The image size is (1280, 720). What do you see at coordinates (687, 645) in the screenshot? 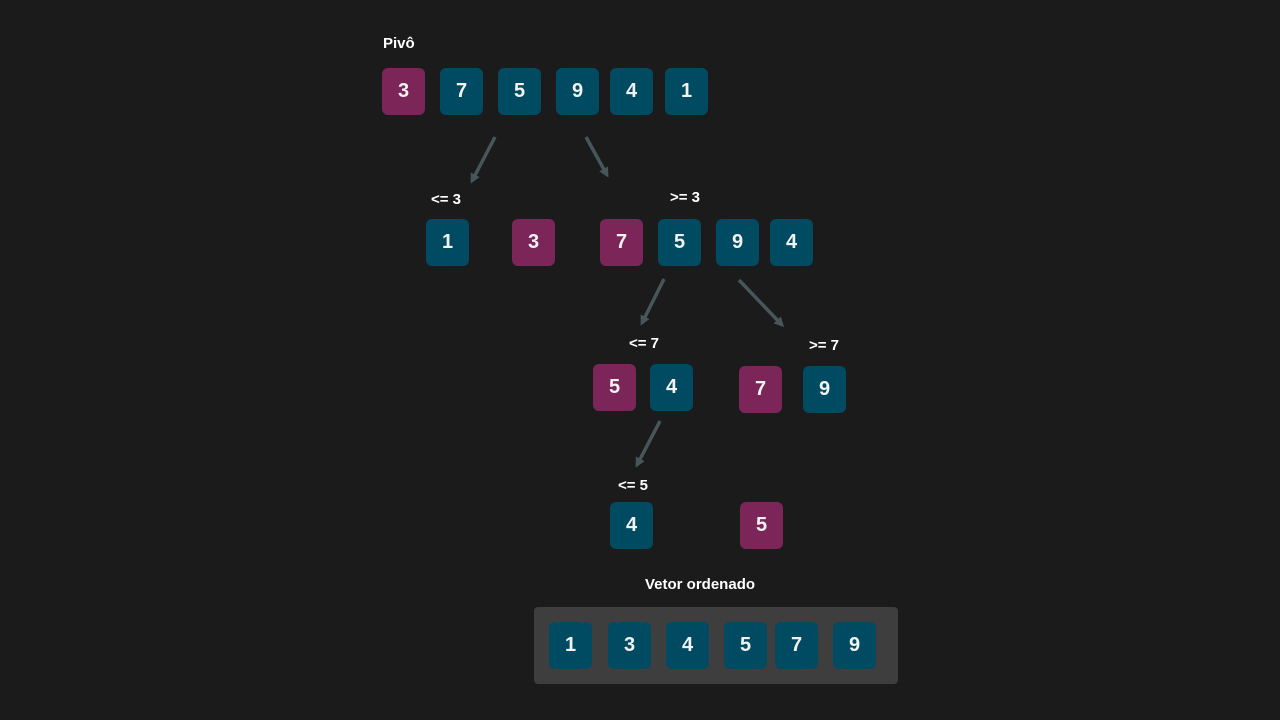
I see `sorted-element: 4` at bounding box center [687, 645].